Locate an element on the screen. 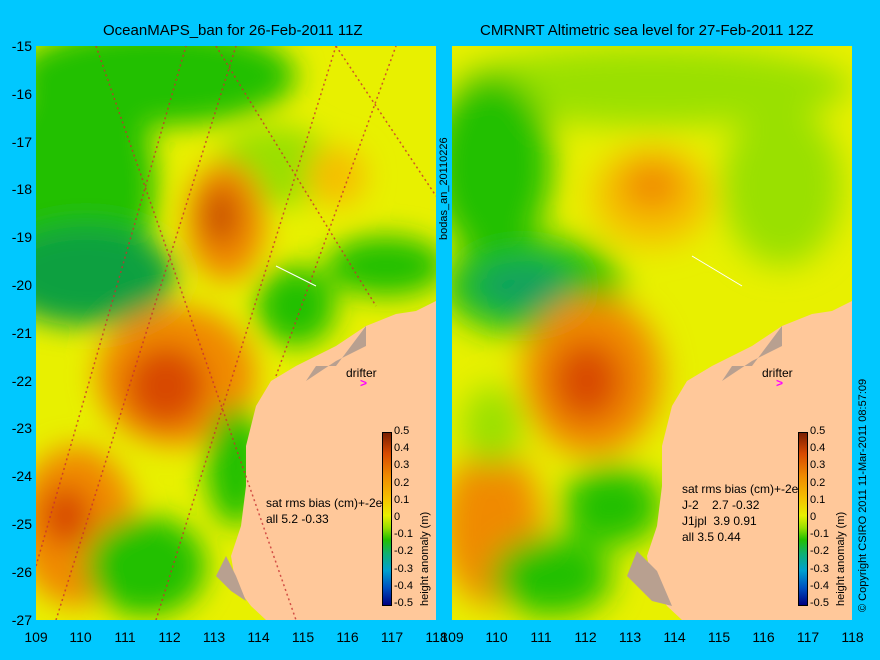  y-tick-label: -25 is located at coordinates (21, 524).